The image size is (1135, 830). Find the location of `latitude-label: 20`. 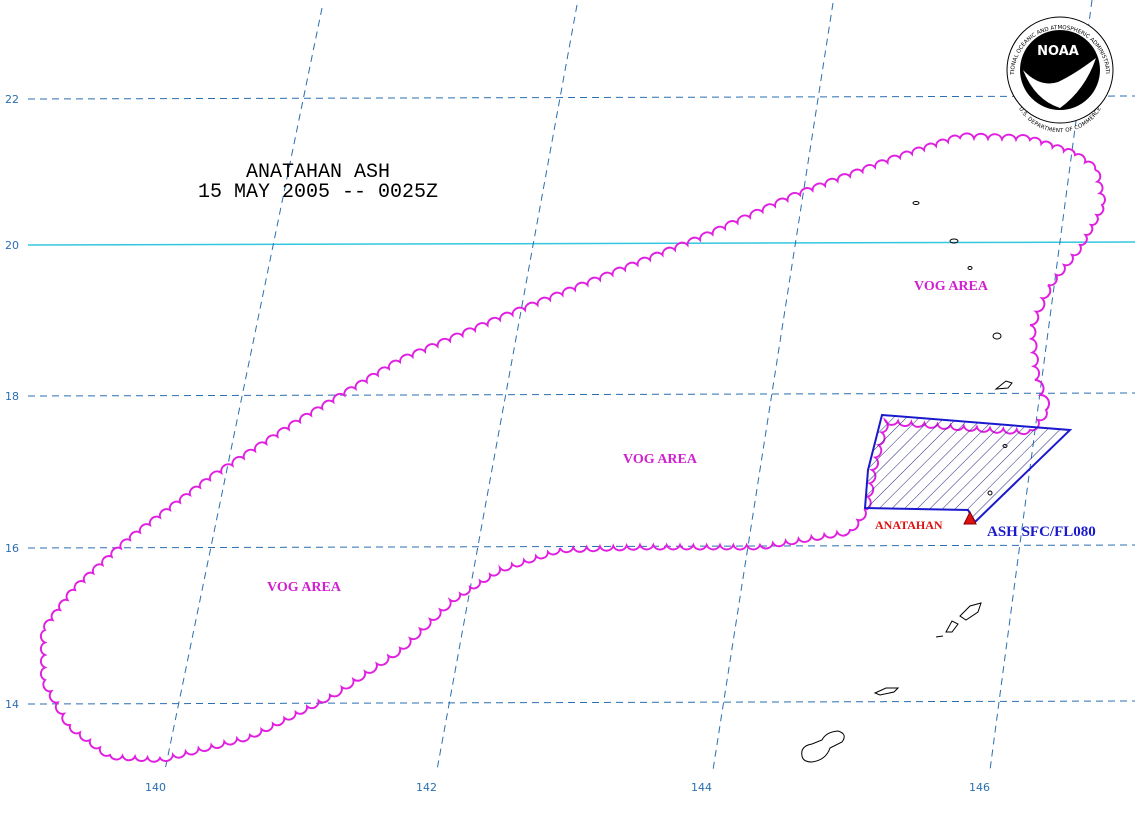

latitude-label: 20 is located at coordinates (12, 245).